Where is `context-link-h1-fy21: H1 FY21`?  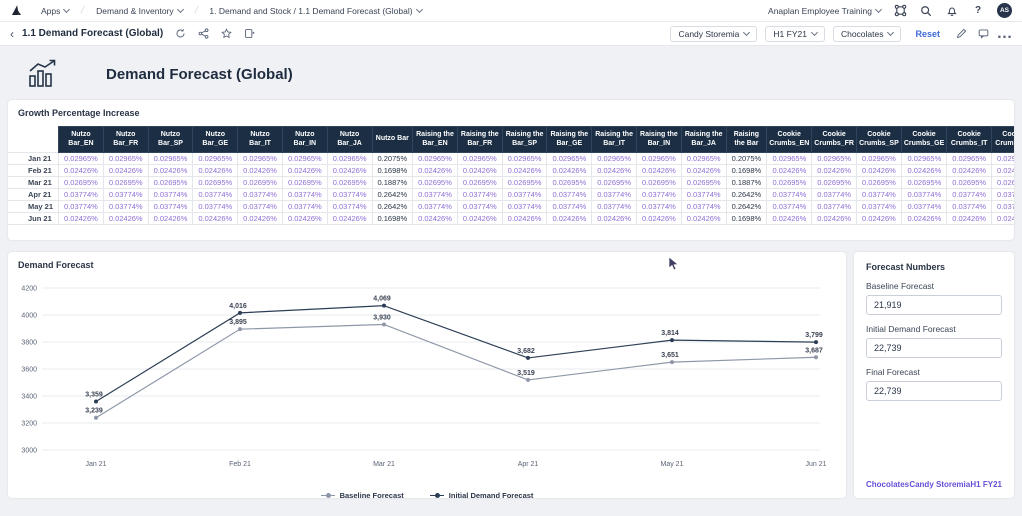 context-link-h1-fy21: H1 FY21 is located at coordinates (986, 484).